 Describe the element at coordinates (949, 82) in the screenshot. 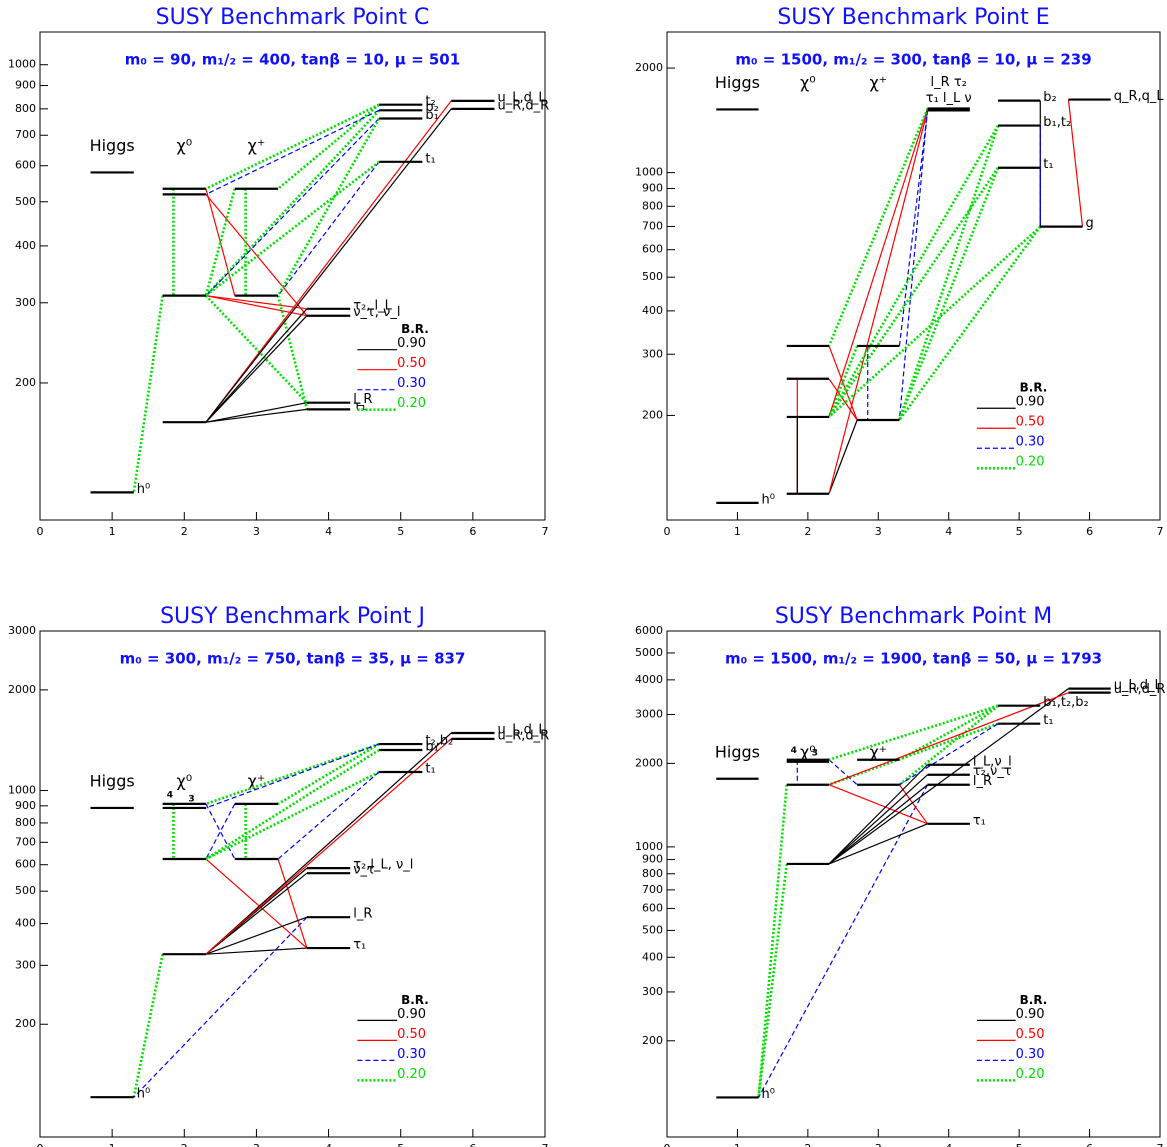

I see `level-label: l_R τ₂` at that location.